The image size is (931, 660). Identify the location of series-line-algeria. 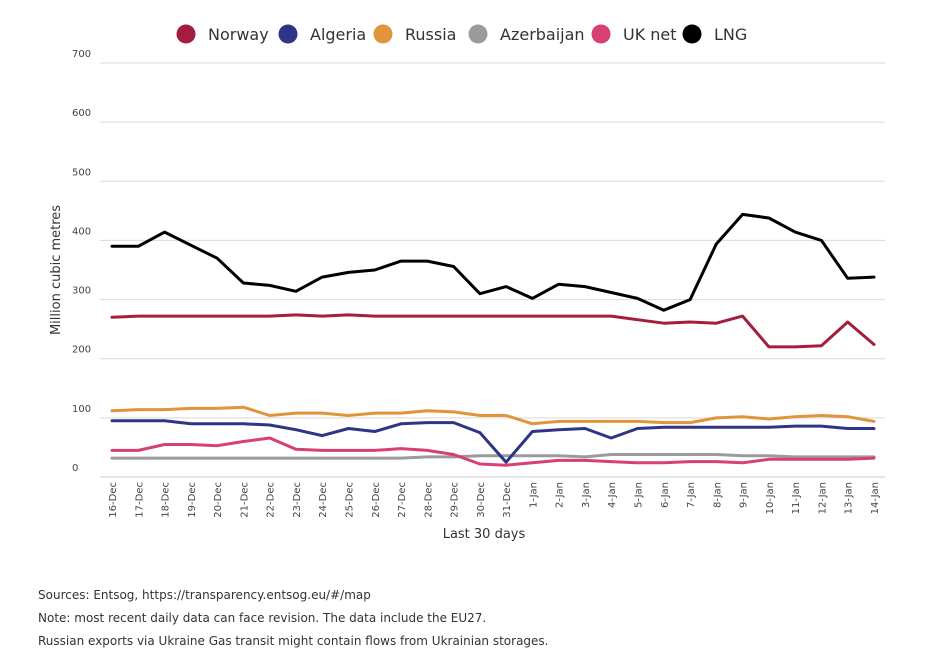
(493, 441).